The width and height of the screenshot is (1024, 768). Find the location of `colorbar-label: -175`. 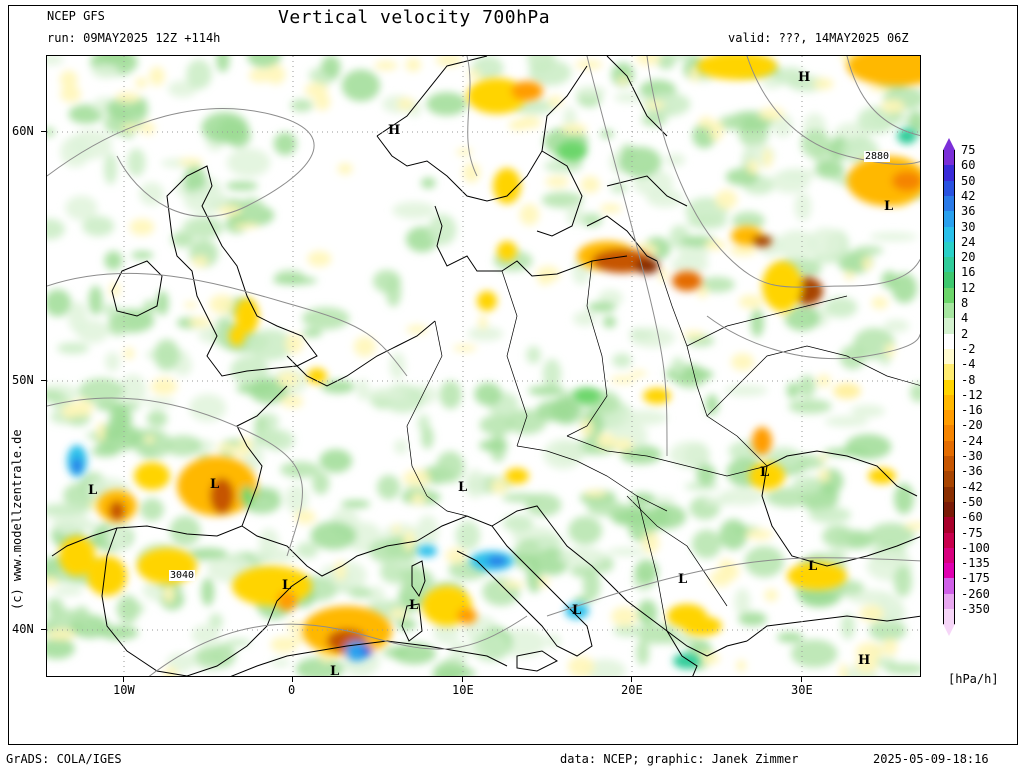

colorbar-label: -175 is located at coordinates (975, 578).